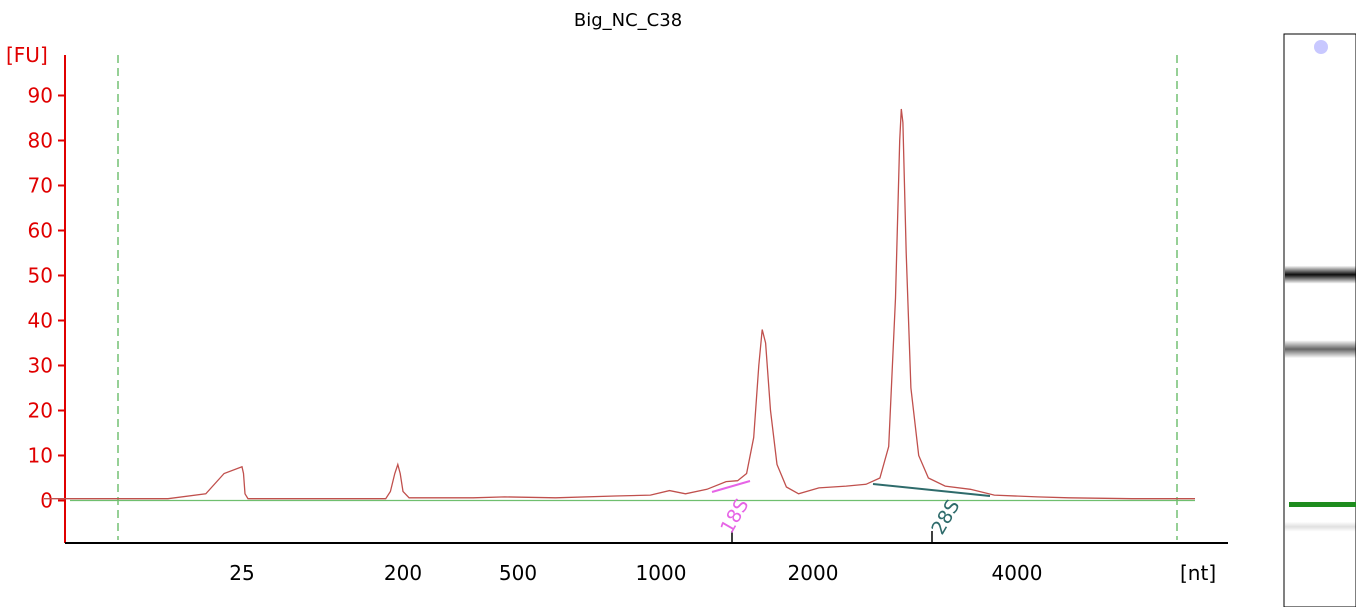  What do you see at coordinates (628, 20) in the screenshot?
I see `chart-title: Big_NC_C38` at bounding box center [628, 20].